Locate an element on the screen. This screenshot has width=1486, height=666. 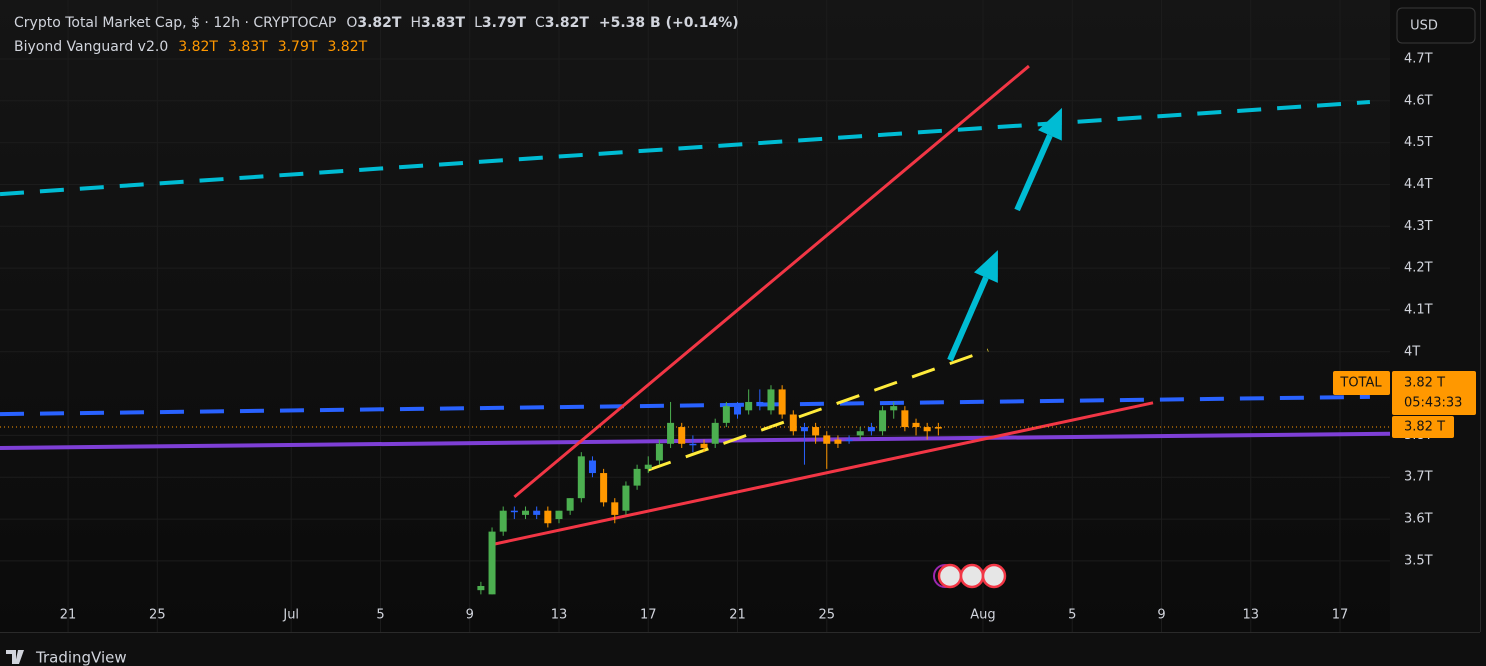
y-tick-label: 4T is located at coordinates (1412, 351).